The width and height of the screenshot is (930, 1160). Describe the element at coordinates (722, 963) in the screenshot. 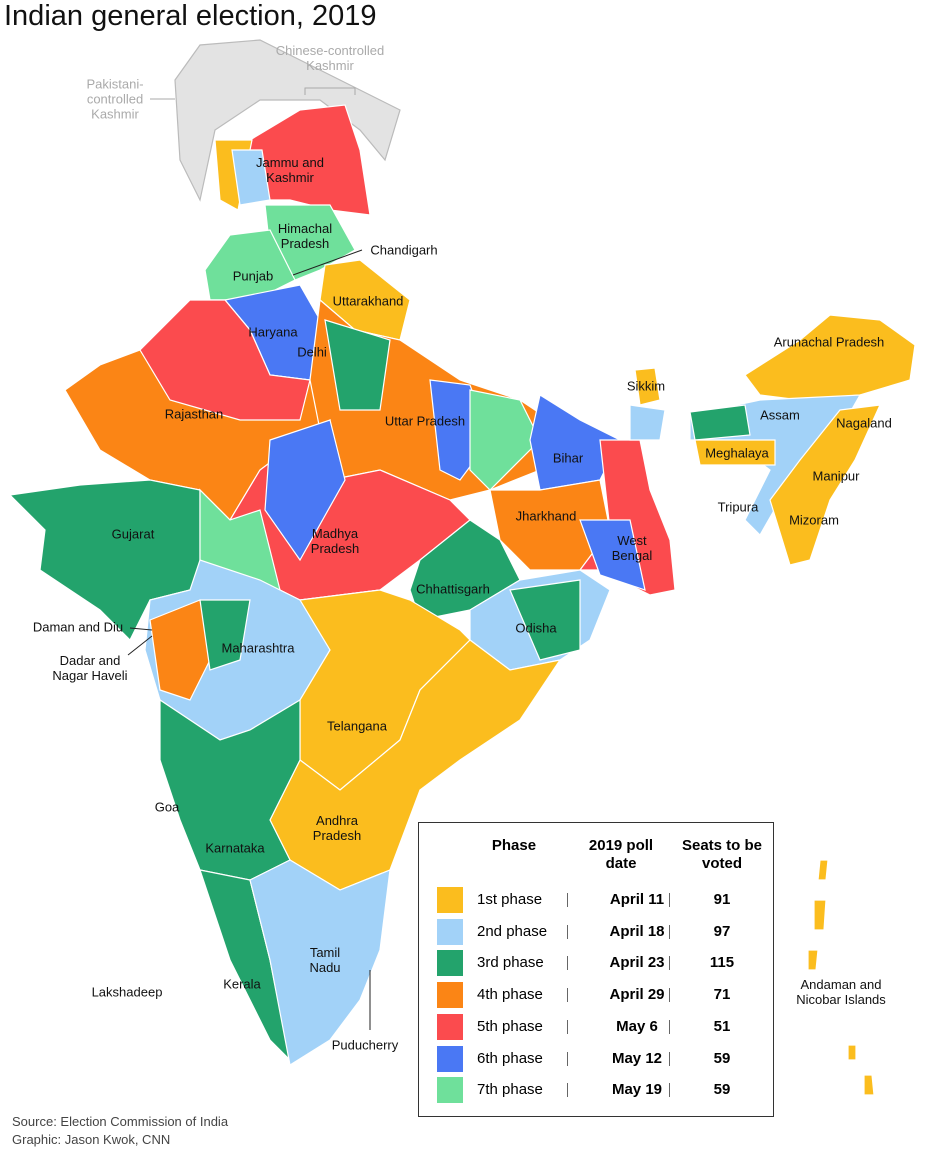

I see `seats: 115` at that location.